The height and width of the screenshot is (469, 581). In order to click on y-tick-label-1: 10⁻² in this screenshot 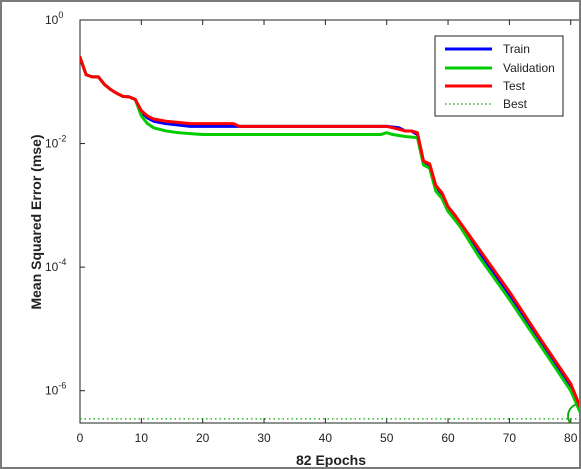, I will do `click(55, 142)`.